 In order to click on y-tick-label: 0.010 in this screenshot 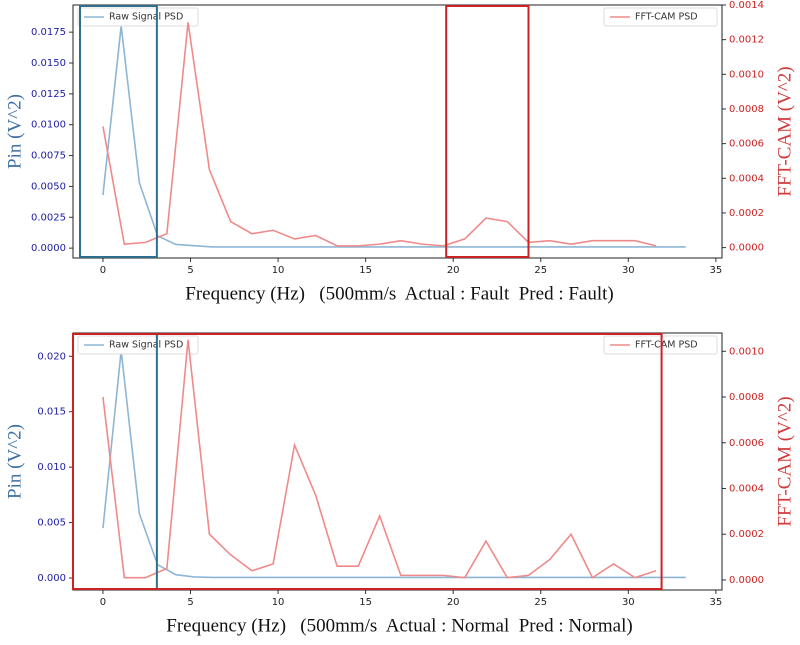, I will do `click(51, 467)`.